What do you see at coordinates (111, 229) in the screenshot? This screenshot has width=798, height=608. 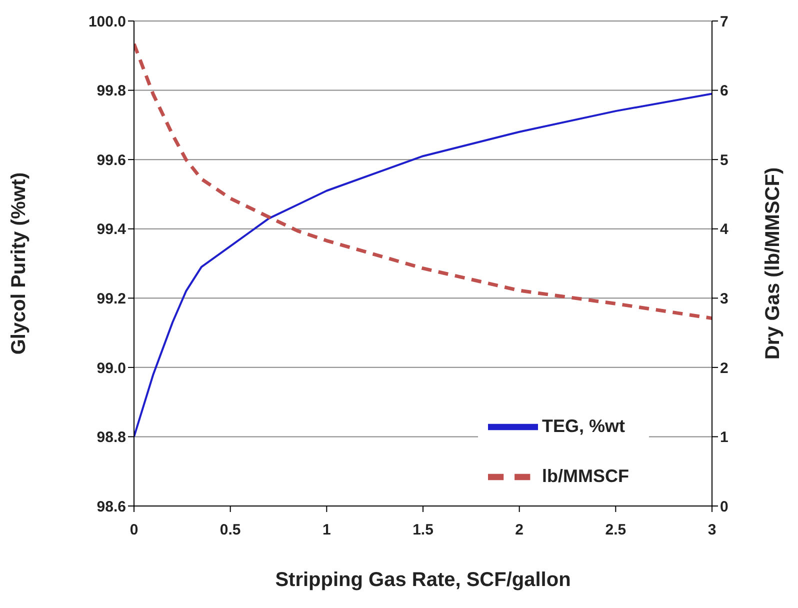 I see `y-tick-label: 99.4` at bounding box center [111, 229].